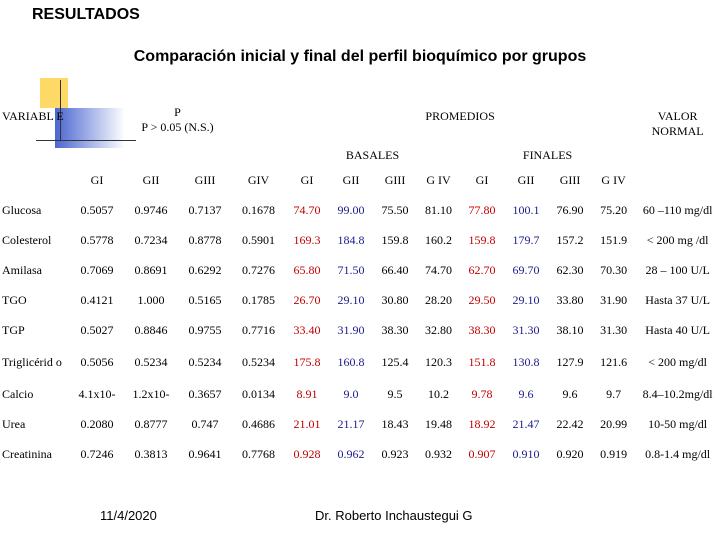 The image size is (720, 540). Describe the element at coordinates (258, 209) in the screenshot. I see `cell: 0.1678` at that location.